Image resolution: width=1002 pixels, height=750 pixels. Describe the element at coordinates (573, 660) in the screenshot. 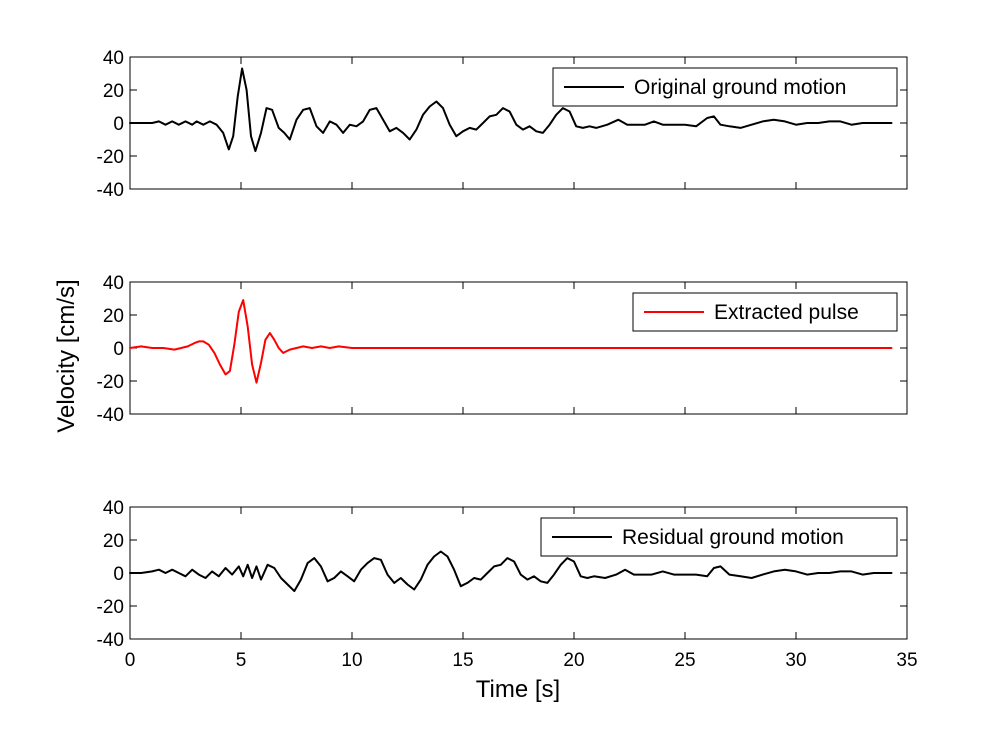

I see `x-tick-label: 20` at that location.